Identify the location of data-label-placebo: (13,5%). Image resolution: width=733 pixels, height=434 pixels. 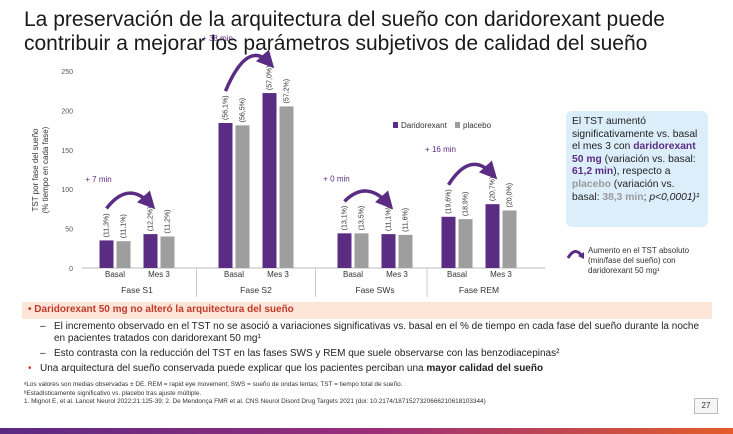
(362, 218).